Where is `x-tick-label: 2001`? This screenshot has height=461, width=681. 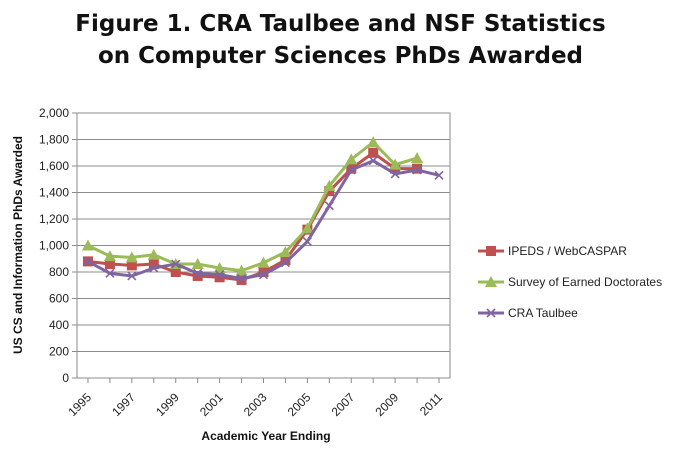
x-tick-label: 2001 is located at coordinates (211, 404).